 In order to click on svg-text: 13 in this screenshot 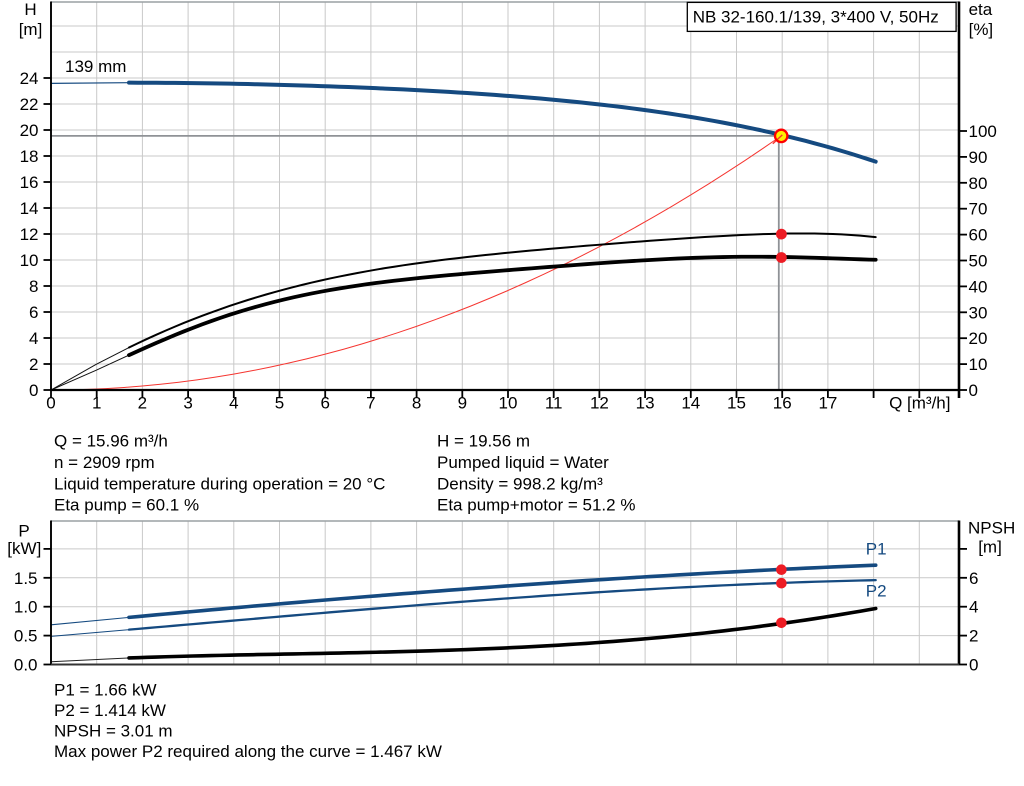, I will do `click(645, 403)`.